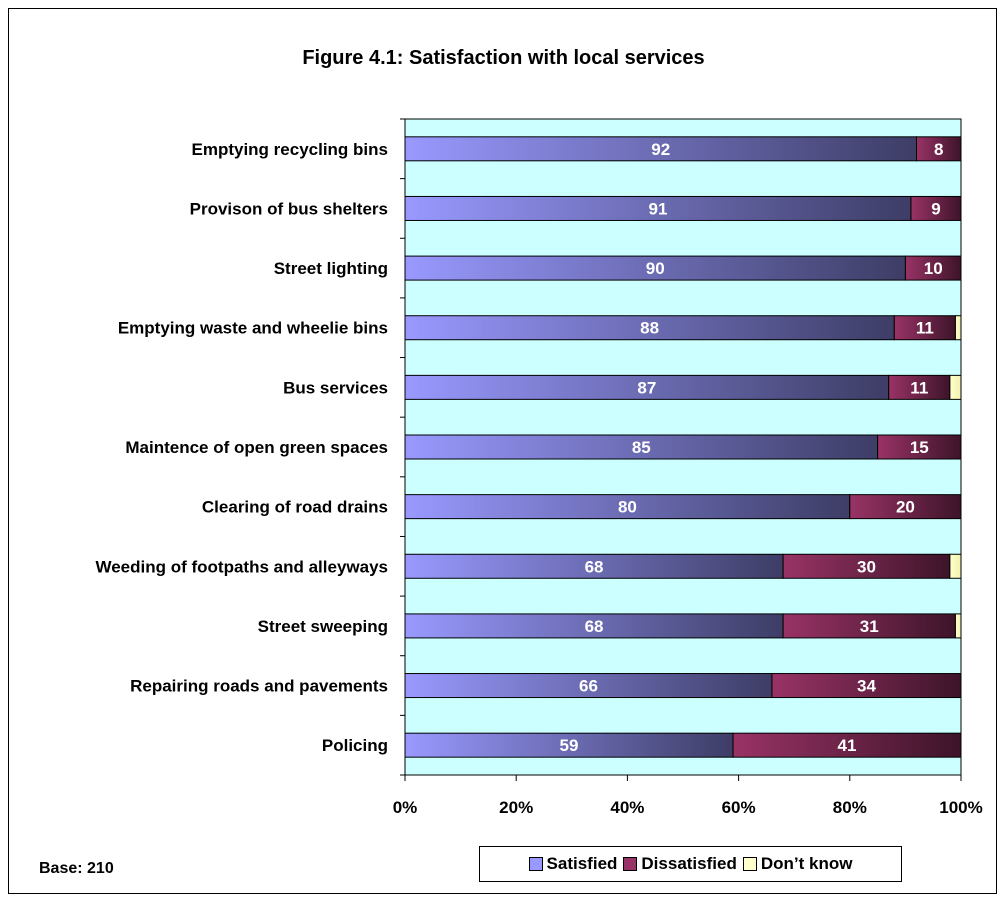 The image size is (1007, 904). Describe the element at coordinates (241, 566) in the screenshot. I see `category-label: Weeding of footpaths and alleyways` at that location.